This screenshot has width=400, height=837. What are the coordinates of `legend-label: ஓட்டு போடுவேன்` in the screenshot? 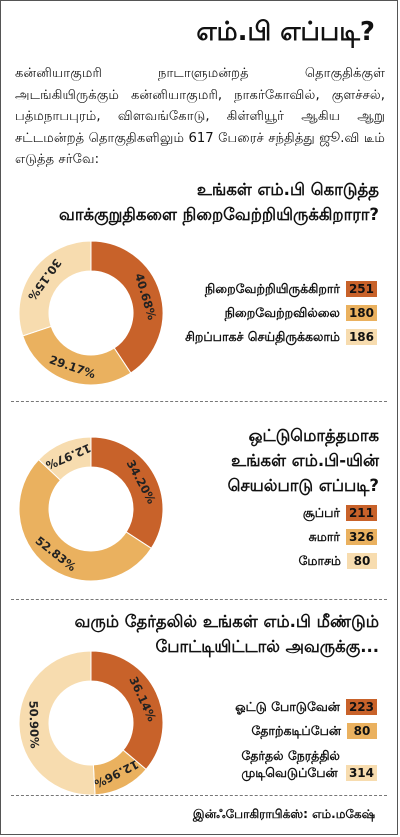 It's located at (287, 707).